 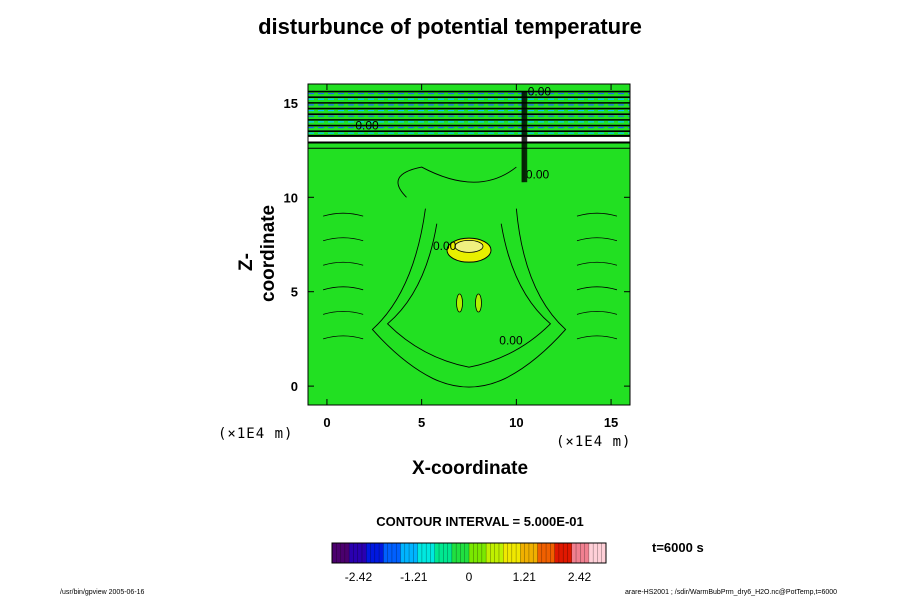 What do you see at coordinates (525, 577) in the screenshot?
I see `colorbar-tick-label: 1.21` at bounding box center [525, 577].